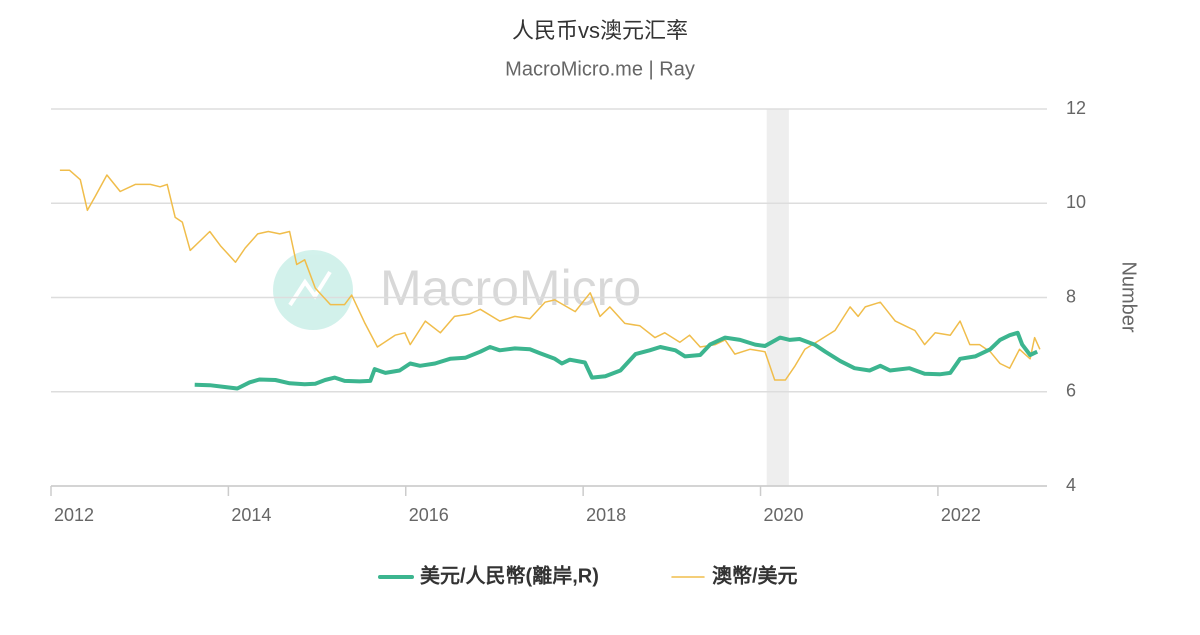 This screenshot has height=635, width=1200. What do you see at coordinates (755, 575) in the screenshot?
I see `legend-label: 澳幣/美元` at bounding box center [755, 575].